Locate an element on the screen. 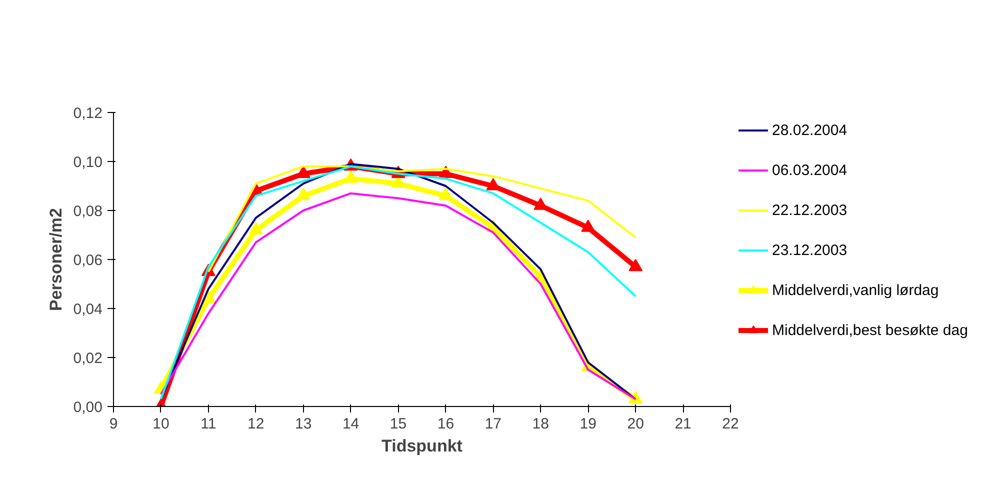  y-tick-label: 0,04 is located at coordinates (88, 309).